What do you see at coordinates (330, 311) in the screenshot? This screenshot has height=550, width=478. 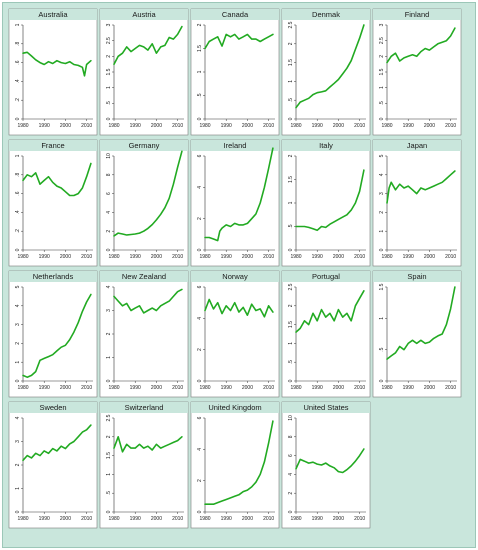 I see `series-line-portugal` at bounding box center [330, 311].